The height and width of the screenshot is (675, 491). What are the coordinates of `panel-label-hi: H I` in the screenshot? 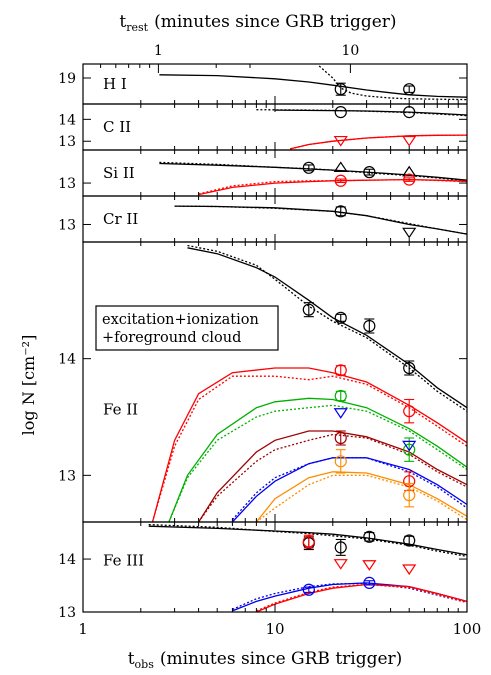 It's located at (115, 84).